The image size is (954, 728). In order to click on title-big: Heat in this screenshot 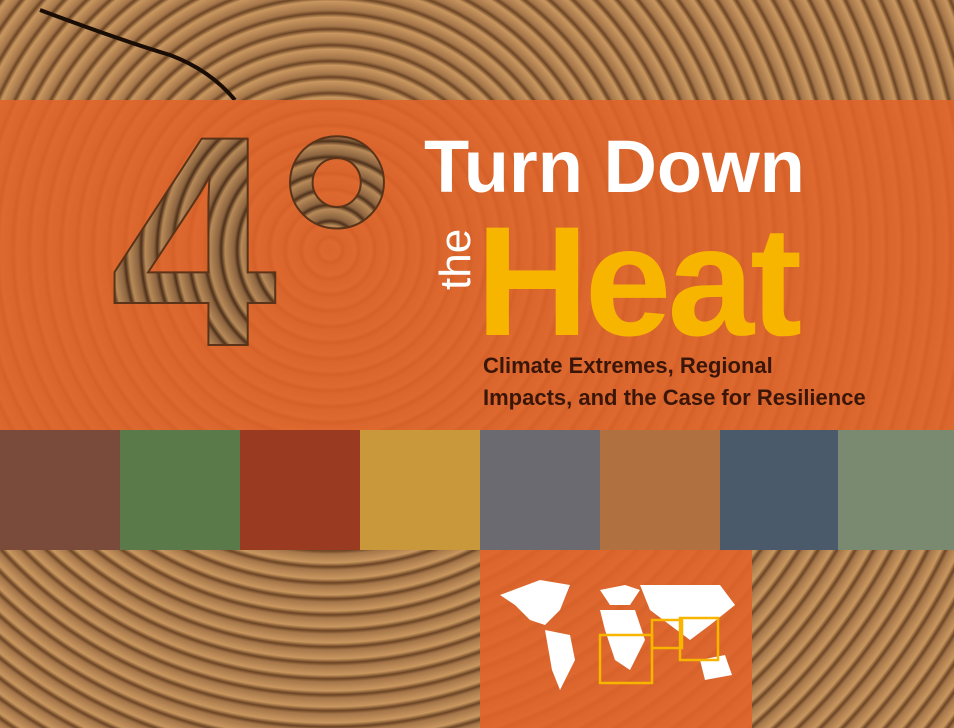, I will do `click(638, 282)`.